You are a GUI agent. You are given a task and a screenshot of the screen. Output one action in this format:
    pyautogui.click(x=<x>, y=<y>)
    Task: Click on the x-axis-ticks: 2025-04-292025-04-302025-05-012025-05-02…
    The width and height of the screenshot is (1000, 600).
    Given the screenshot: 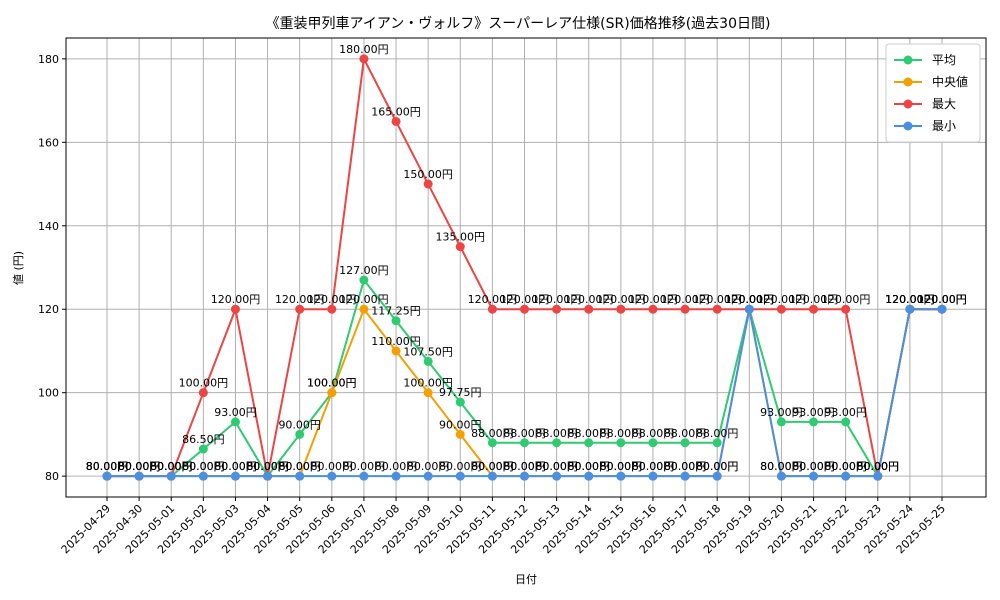 What is the action you would take?
    pyautogui.click(x=503, y=526)
    